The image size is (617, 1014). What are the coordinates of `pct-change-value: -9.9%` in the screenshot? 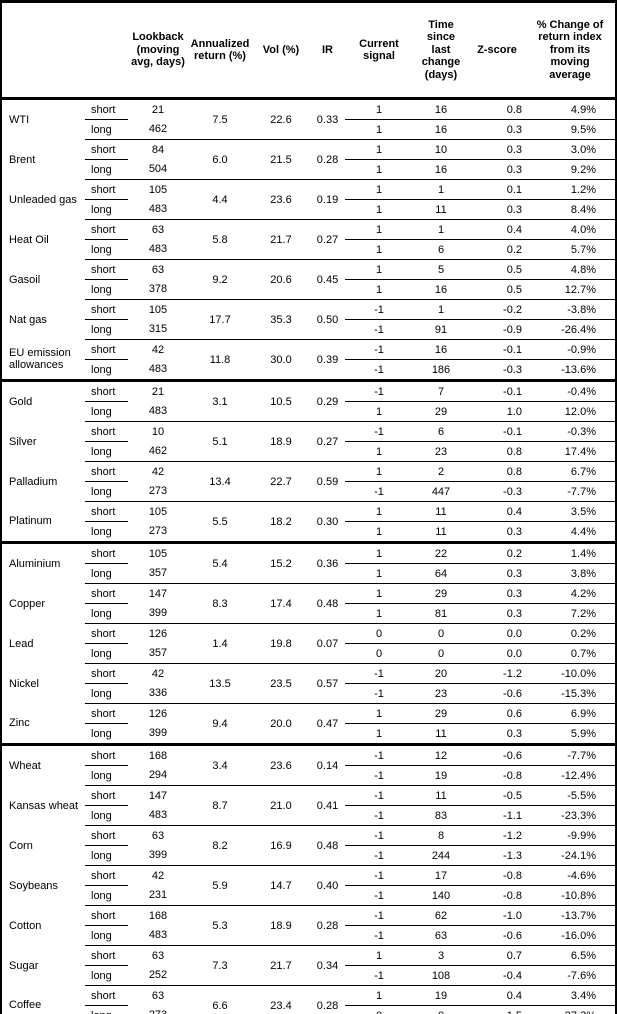 It's located at (570, 835).